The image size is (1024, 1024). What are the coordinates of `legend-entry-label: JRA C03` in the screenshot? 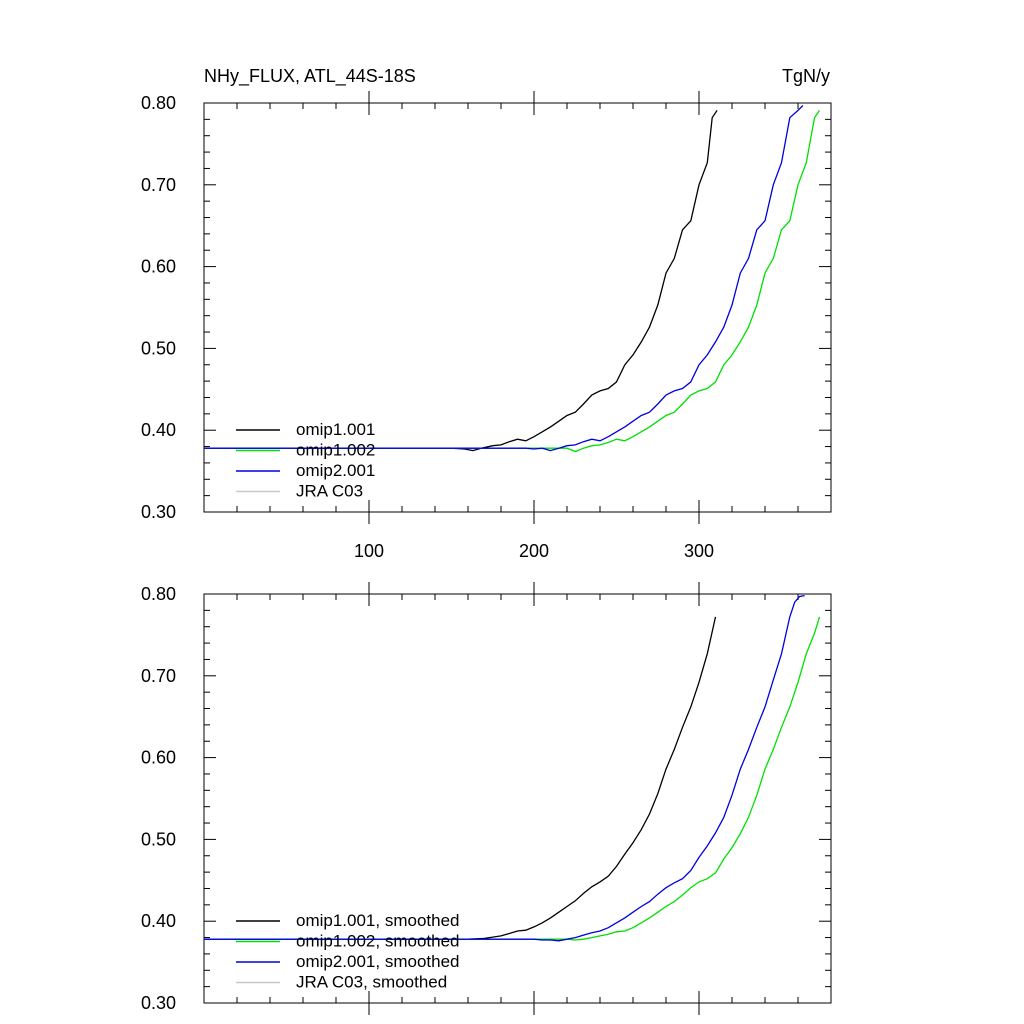 It's located at (329, 491).